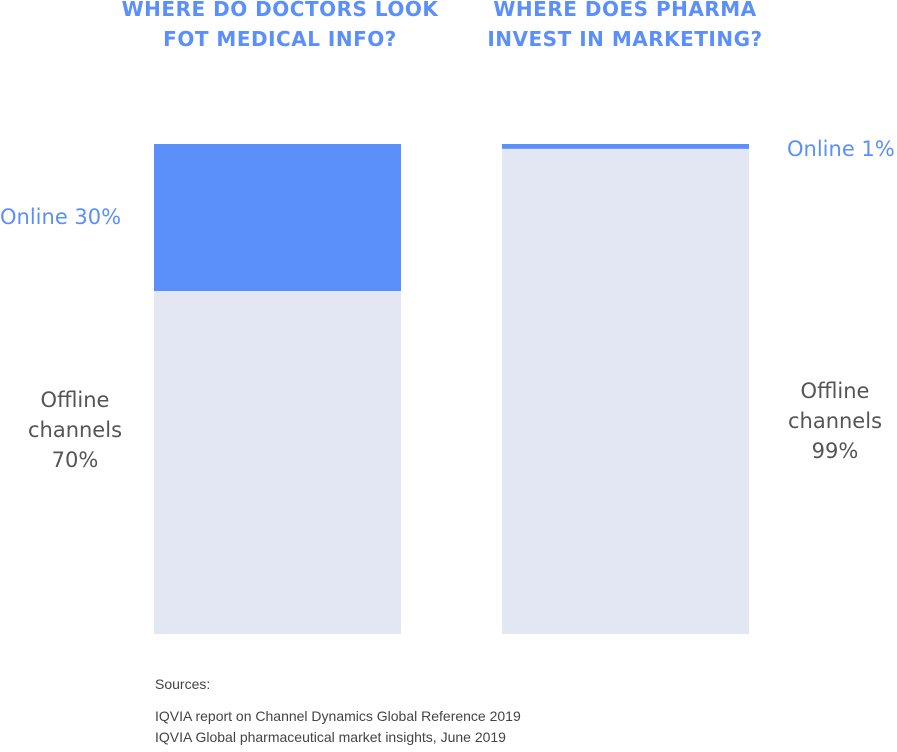 This screenshot has height=752, width=897. I want to click on right-offline-label: Offline channels 99%, so click(831, 421).